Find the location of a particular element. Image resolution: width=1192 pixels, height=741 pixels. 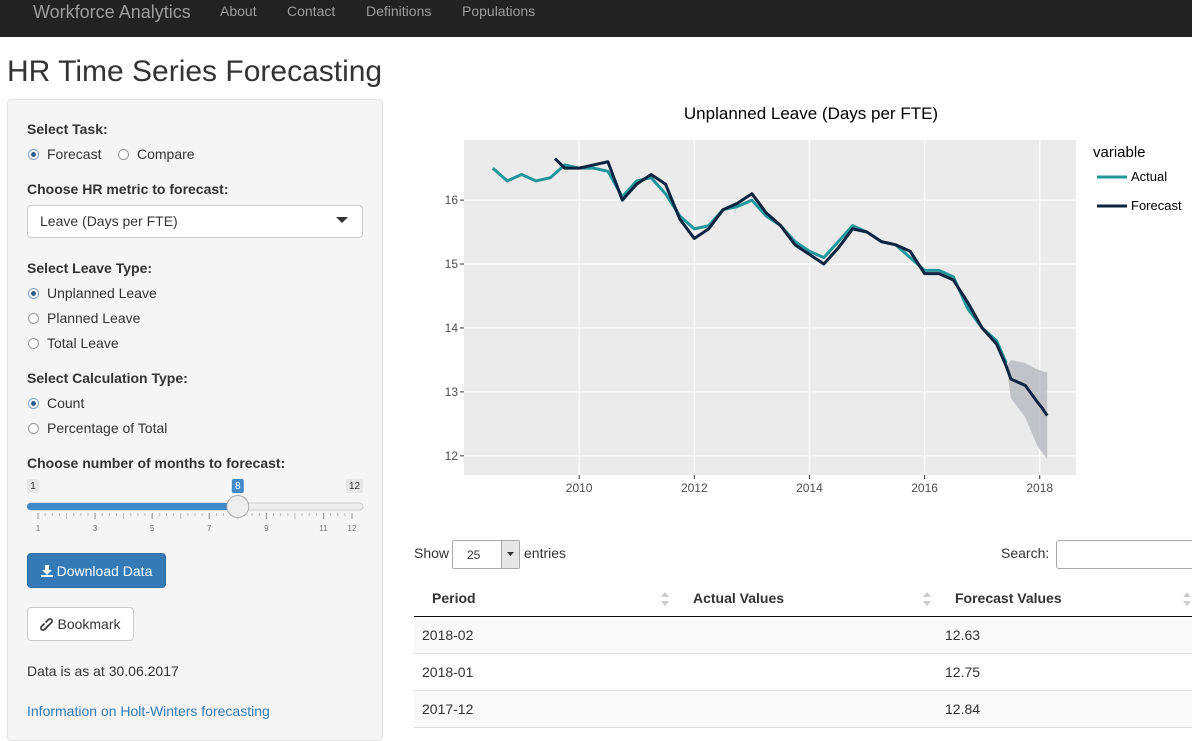

legend-label: Actual is located at coordinates (1149, 176).